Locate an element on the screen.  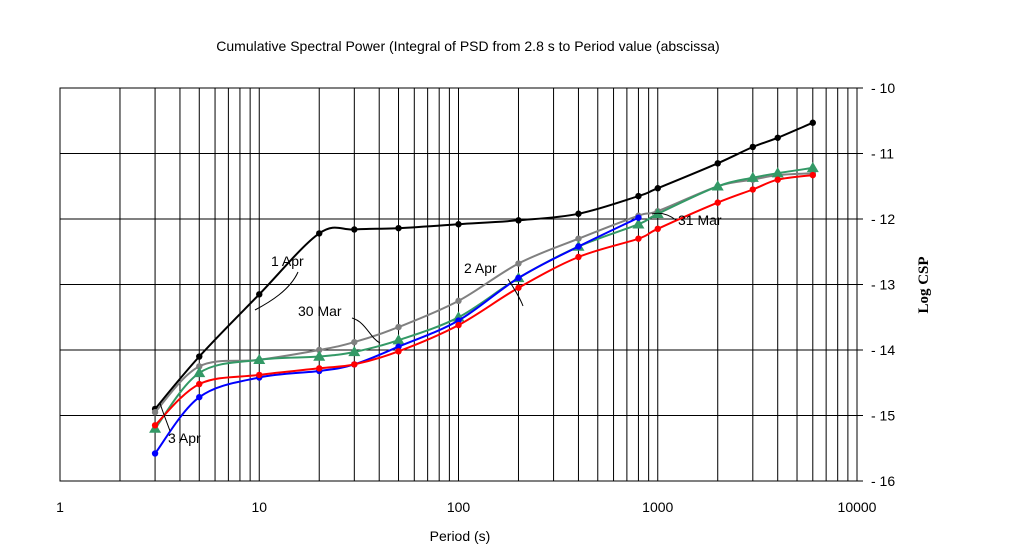
x-tick-label: 100 is located at coordinates (459, 507).